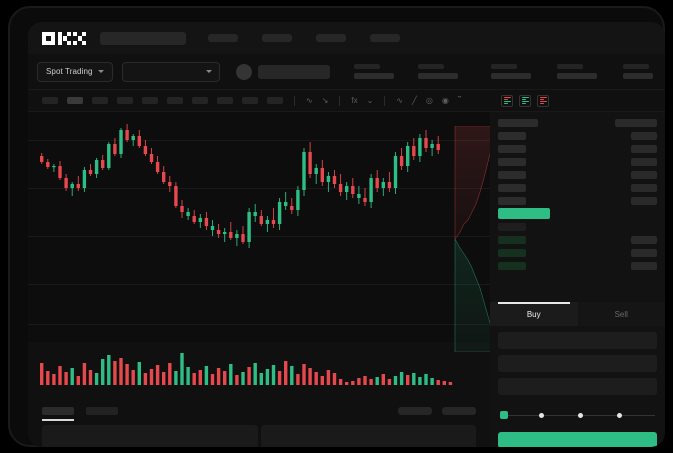 This screenshot has height=453, width=673. Describe the element at coordinates (208, 71) in the screenshot. I see `chevron-down-icon` at that location.